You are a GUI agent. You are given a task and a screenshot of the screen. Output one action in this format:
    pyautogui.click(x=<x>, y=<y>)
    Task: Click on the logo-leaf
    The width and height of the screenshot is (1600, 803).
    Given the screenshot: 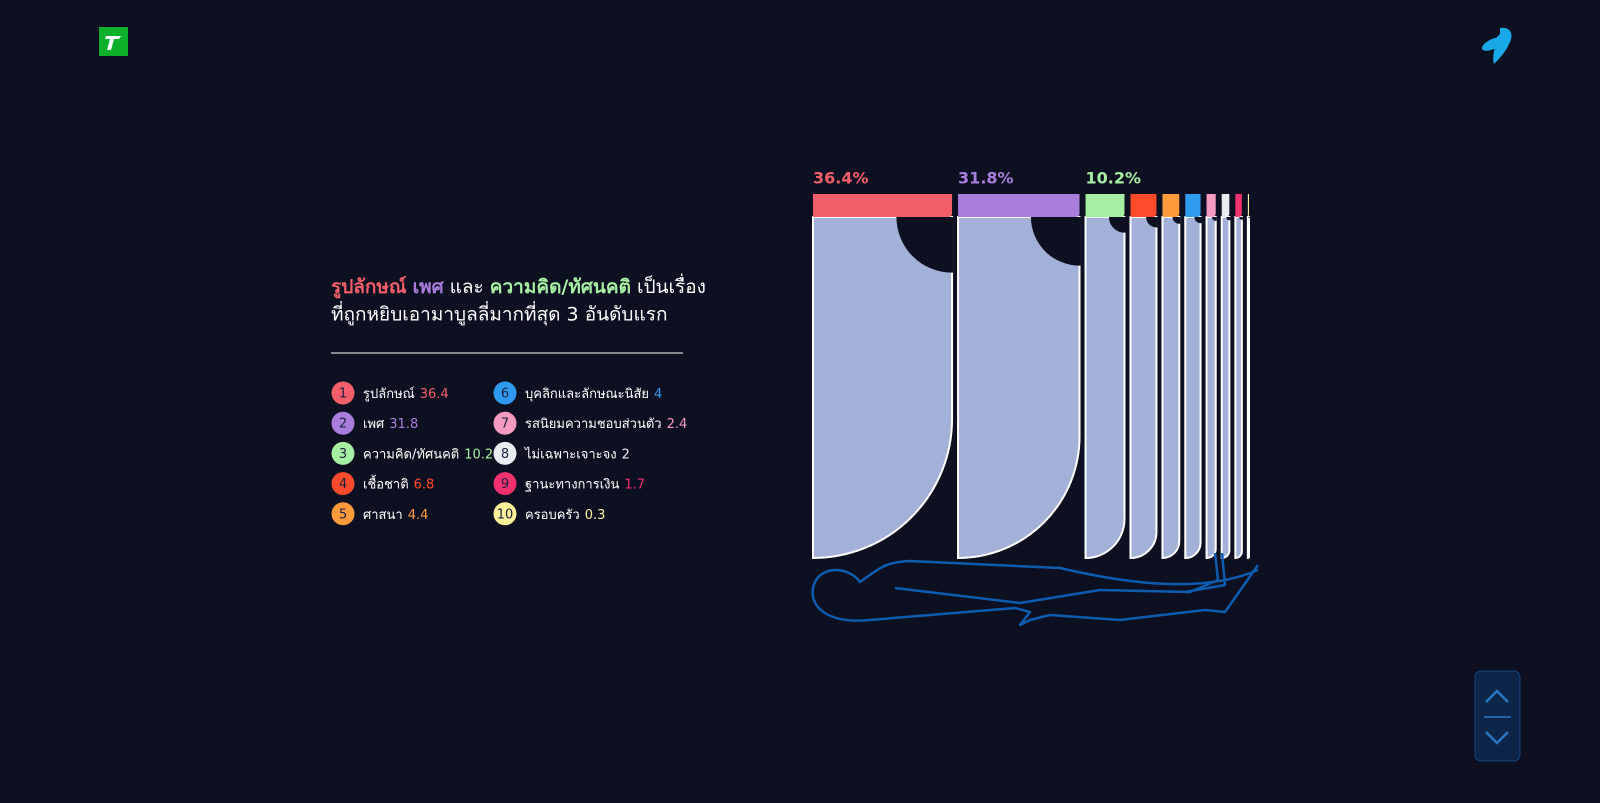 What is the action you would take?
    pyautogui.click(x=1493, y=44)
    